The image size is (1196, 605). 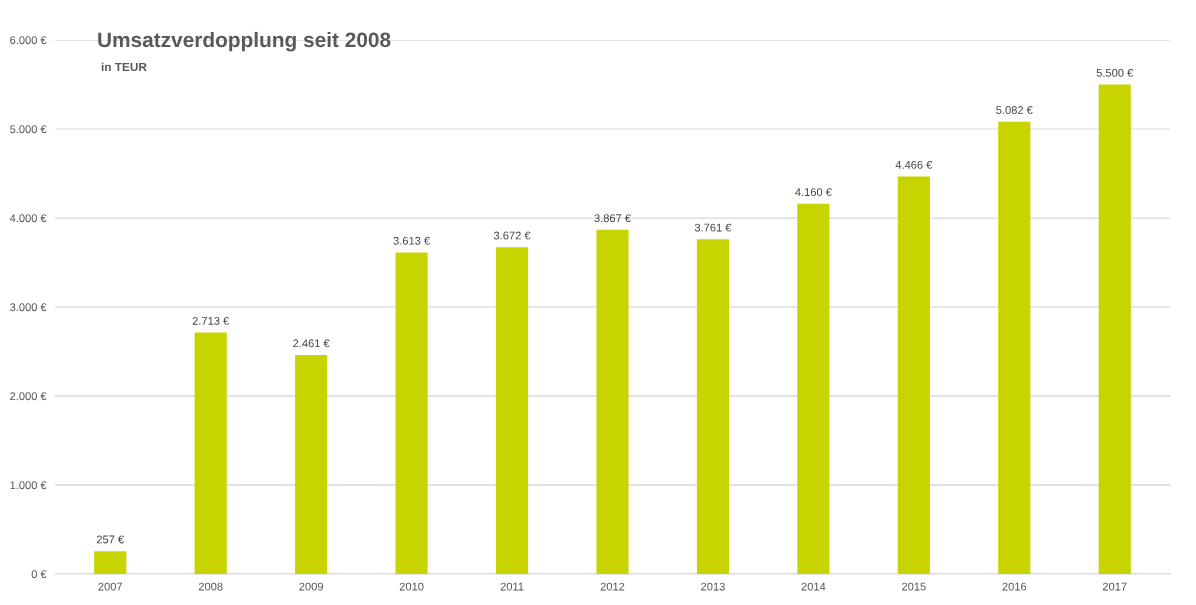 I want to click on x-tick-label: 2007, so click(x=110, y=586).